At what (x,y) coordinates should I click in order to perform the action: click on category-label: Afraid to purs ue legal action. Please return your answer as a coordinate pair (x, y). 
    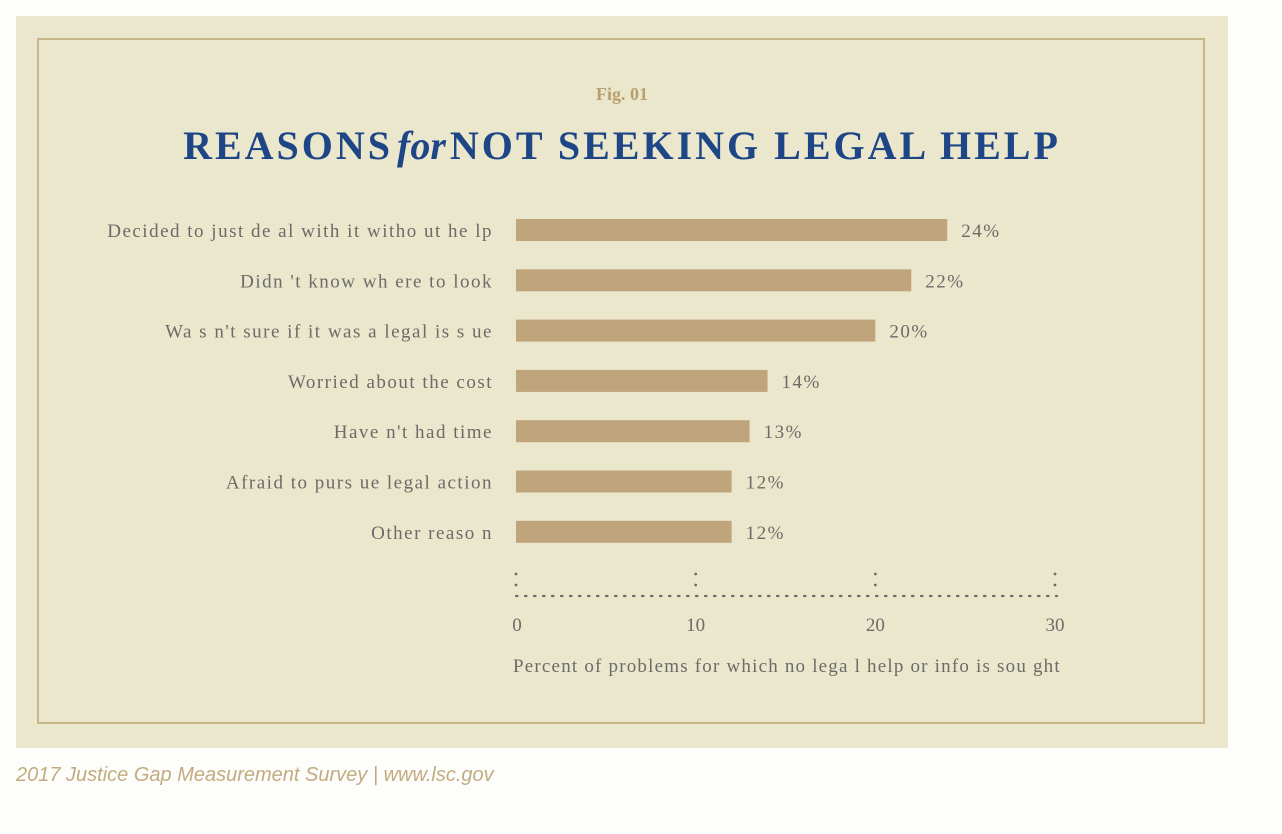
    Looking at the image, I should click on (359, 483).